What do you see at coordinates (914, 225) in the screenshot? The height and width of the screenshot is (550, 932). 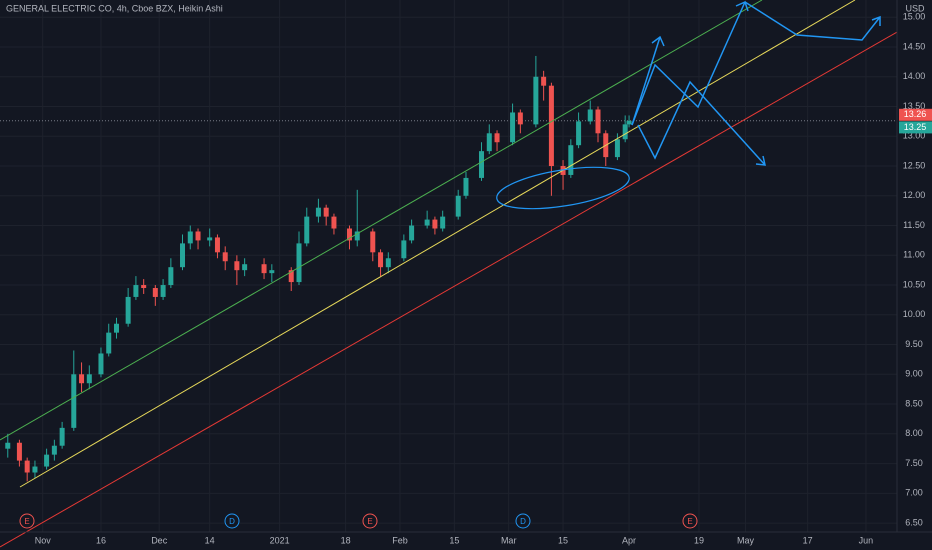 I see `y-tick-label: 11.50` at bounding box center [914, 225].